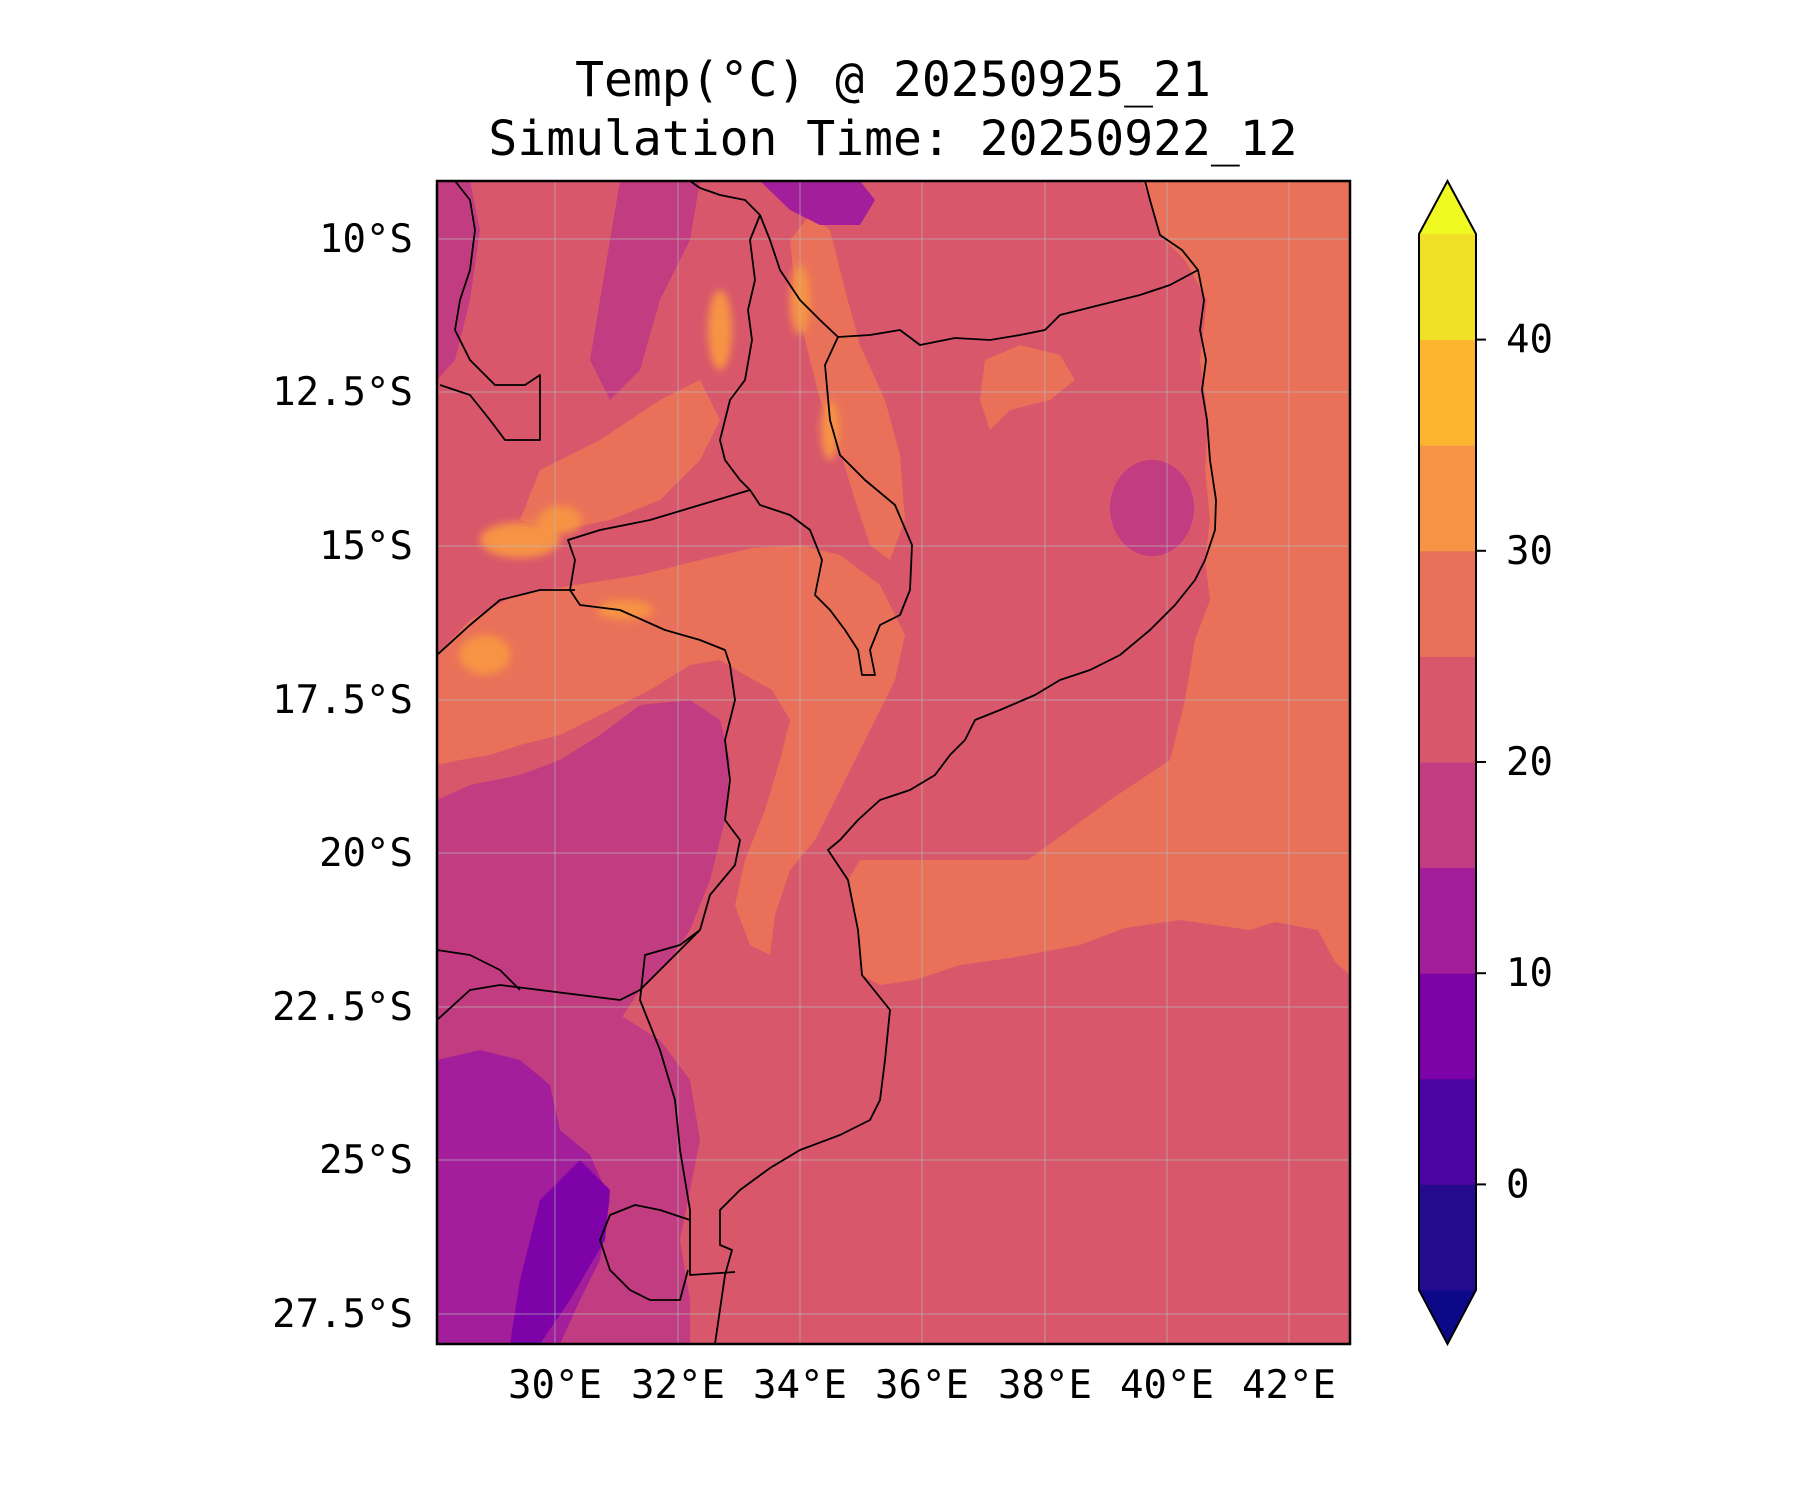 The height and width of the screenshot is (1500, 1800). What do you see at coordinates (1517, 1184) in the screenshot?
I see `colorbar-tick-label: 0` at bounding box center [1517, 1184].